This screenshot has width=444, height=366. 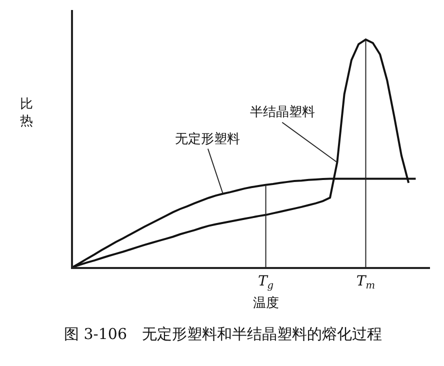 What do you see at coordinates (207, 139) in the screenshot?
I see `text: 无定形塑料` at bounding box center [207, 139].